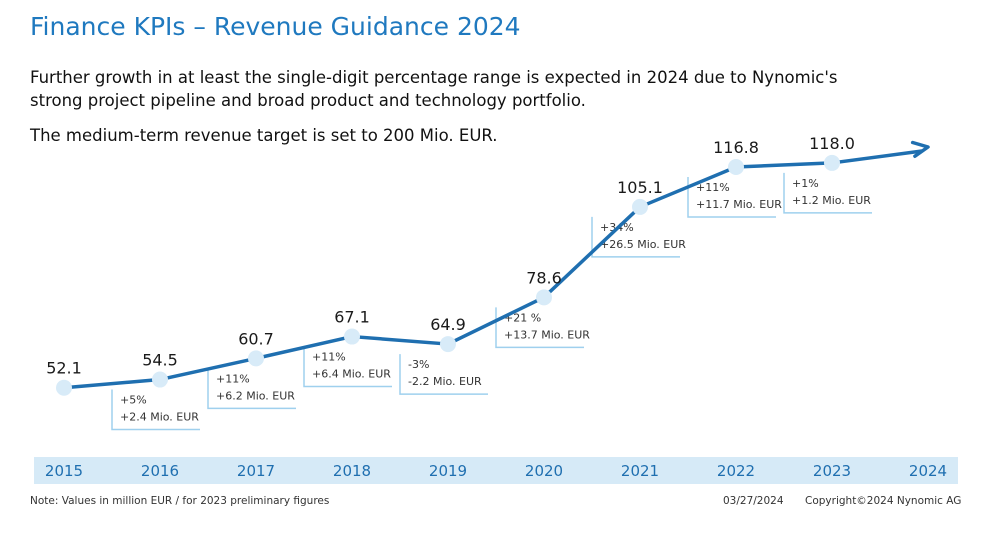 This screenshot has height=547, width=1000. I want to click on data-label: 67.1, so click(352, 317).